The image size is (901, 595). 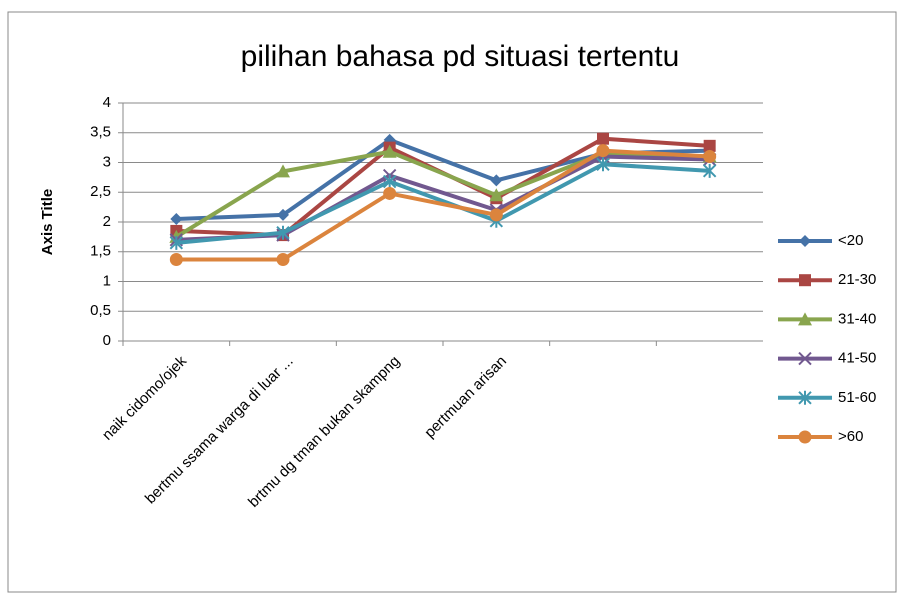 I want to click on y-tick-label: 3, so click(x=107, y=161).